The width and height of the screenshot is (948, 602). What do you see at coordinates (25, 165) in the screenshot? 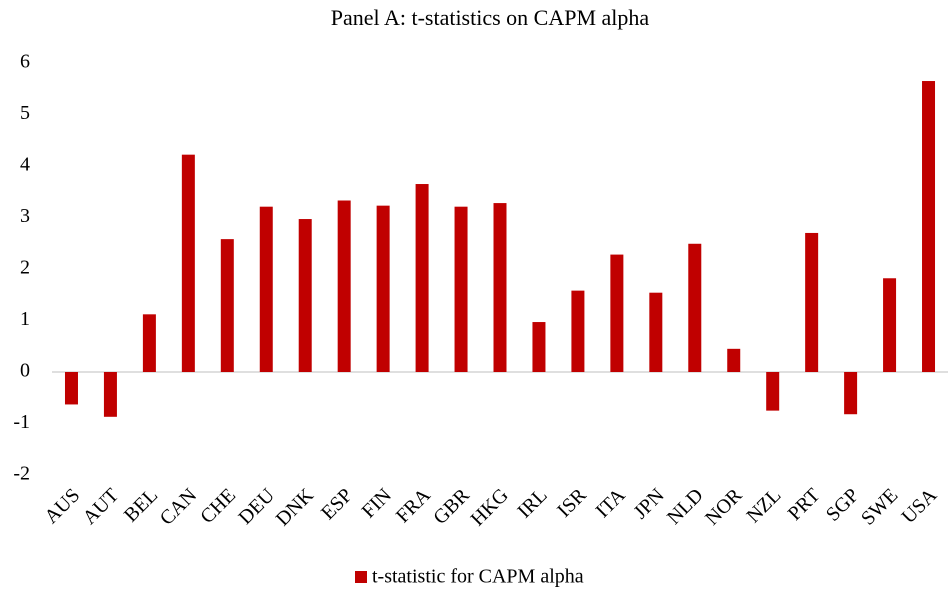
I see `y-tick-label: 4` at bounding box center [25, 165].